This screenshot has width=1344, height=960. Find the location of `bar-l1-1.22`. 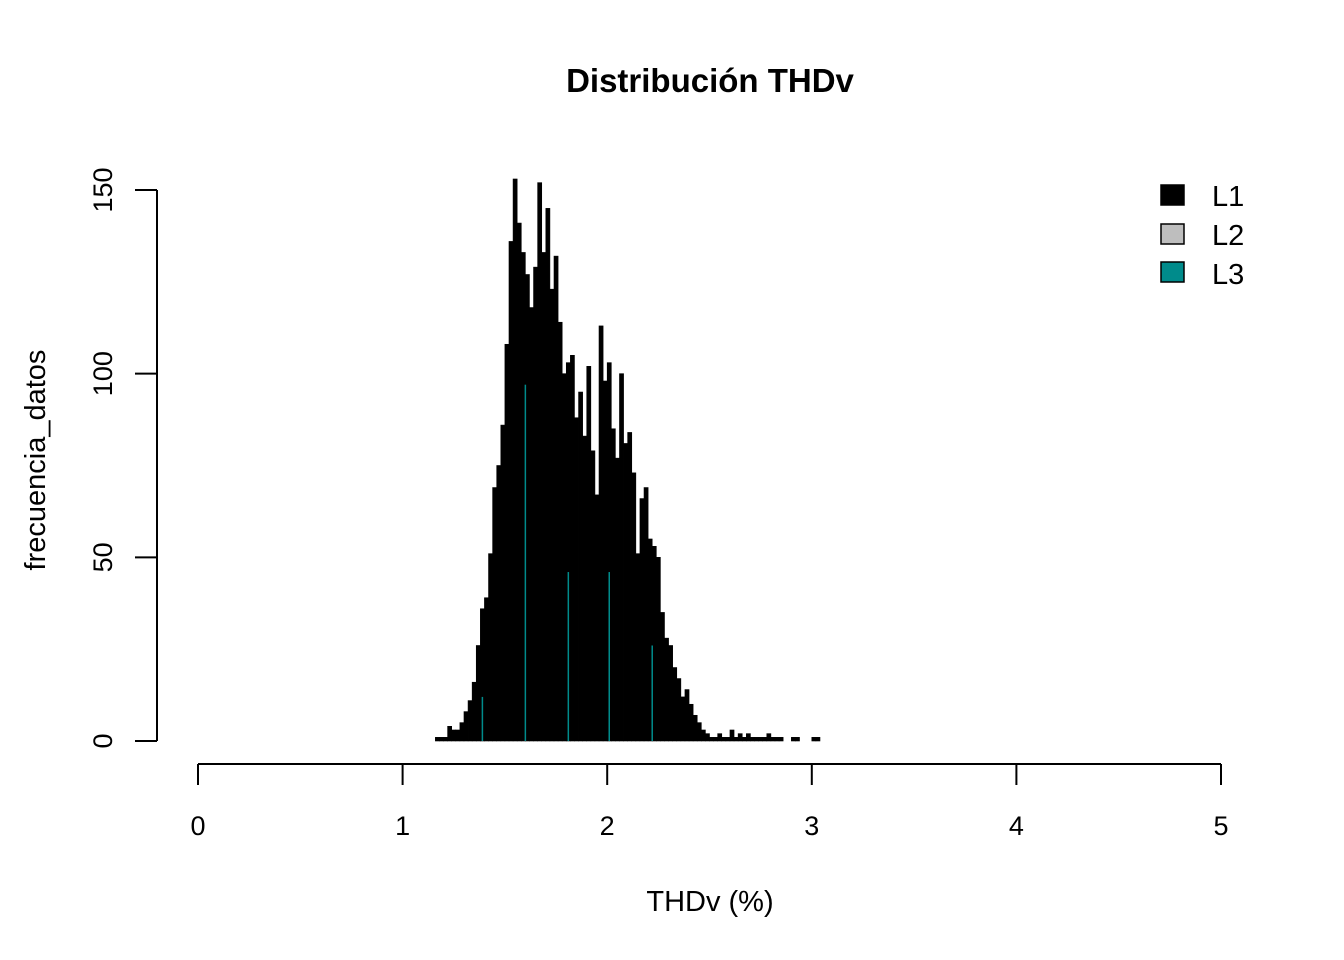

bar-l1-1.22 is located at coordinates (449, 734).